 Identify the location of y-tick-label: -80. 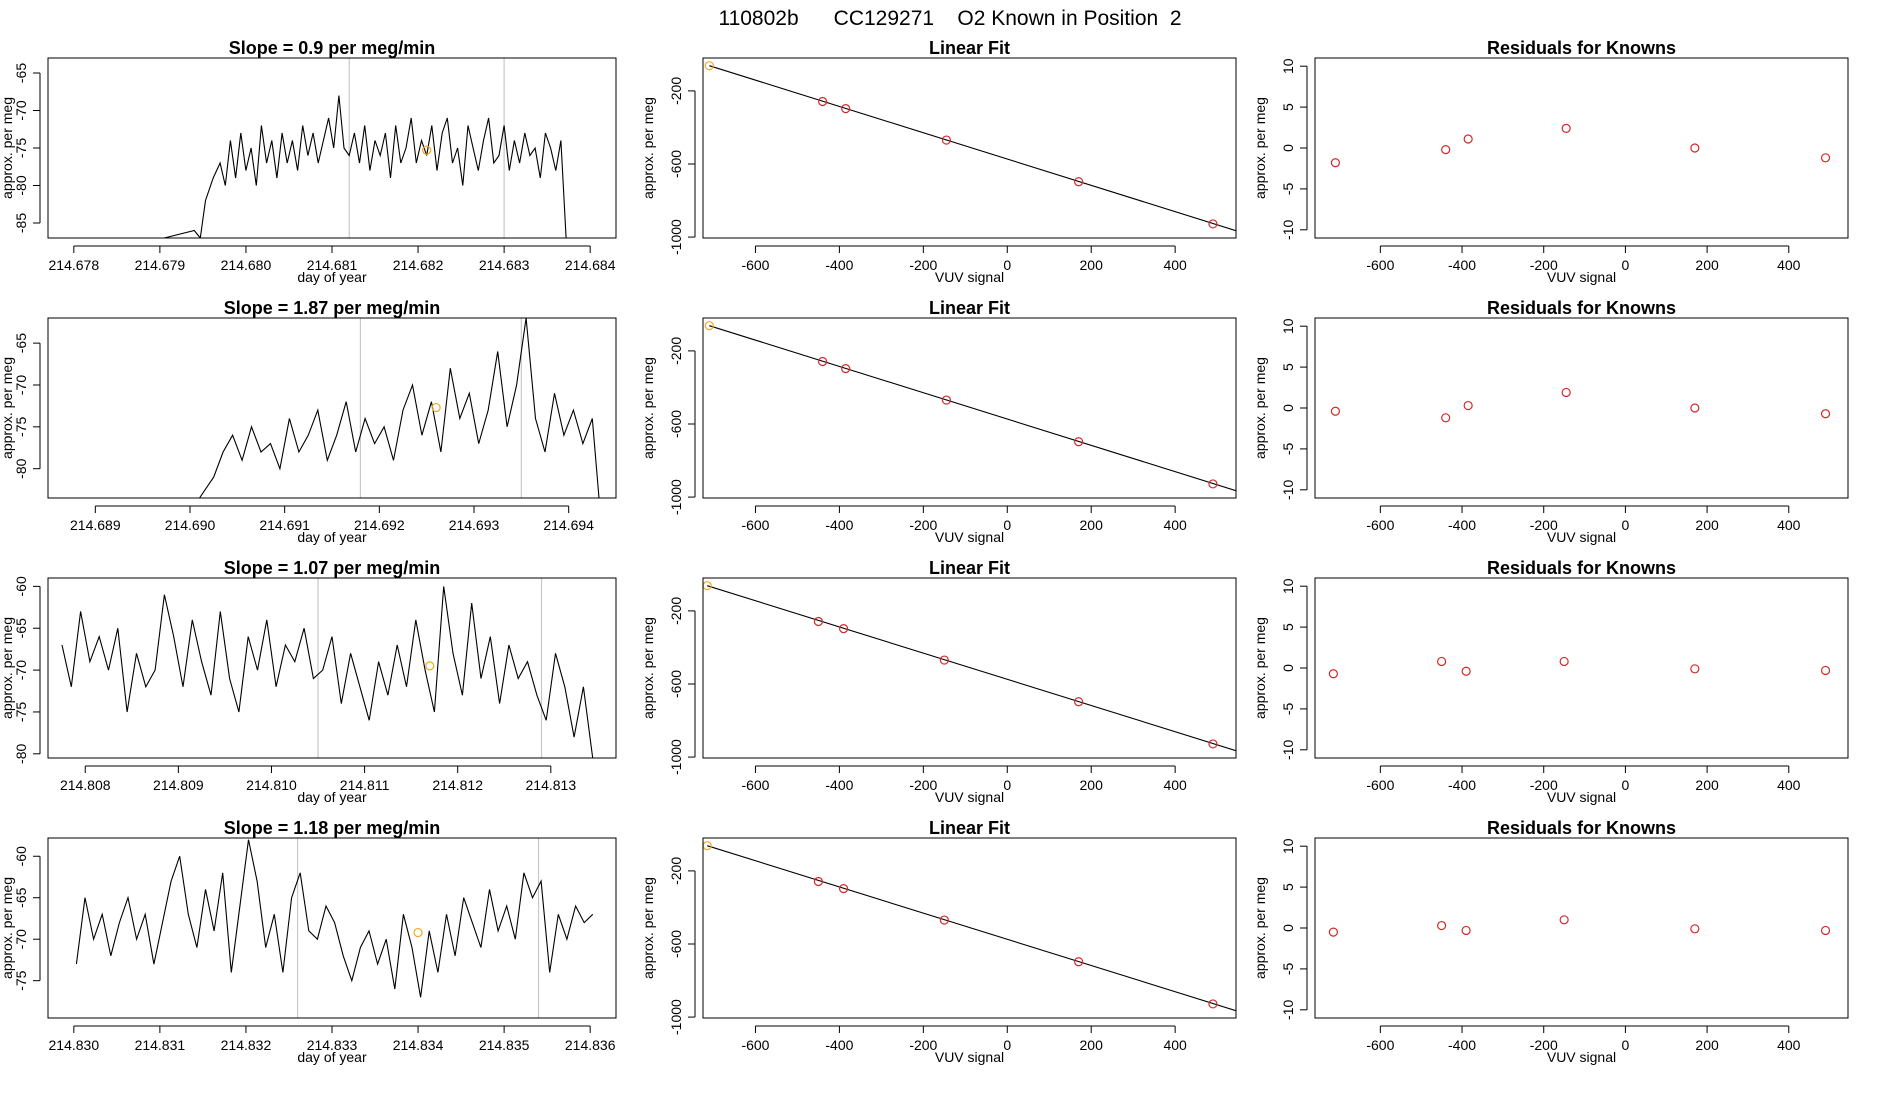
(21, 468).